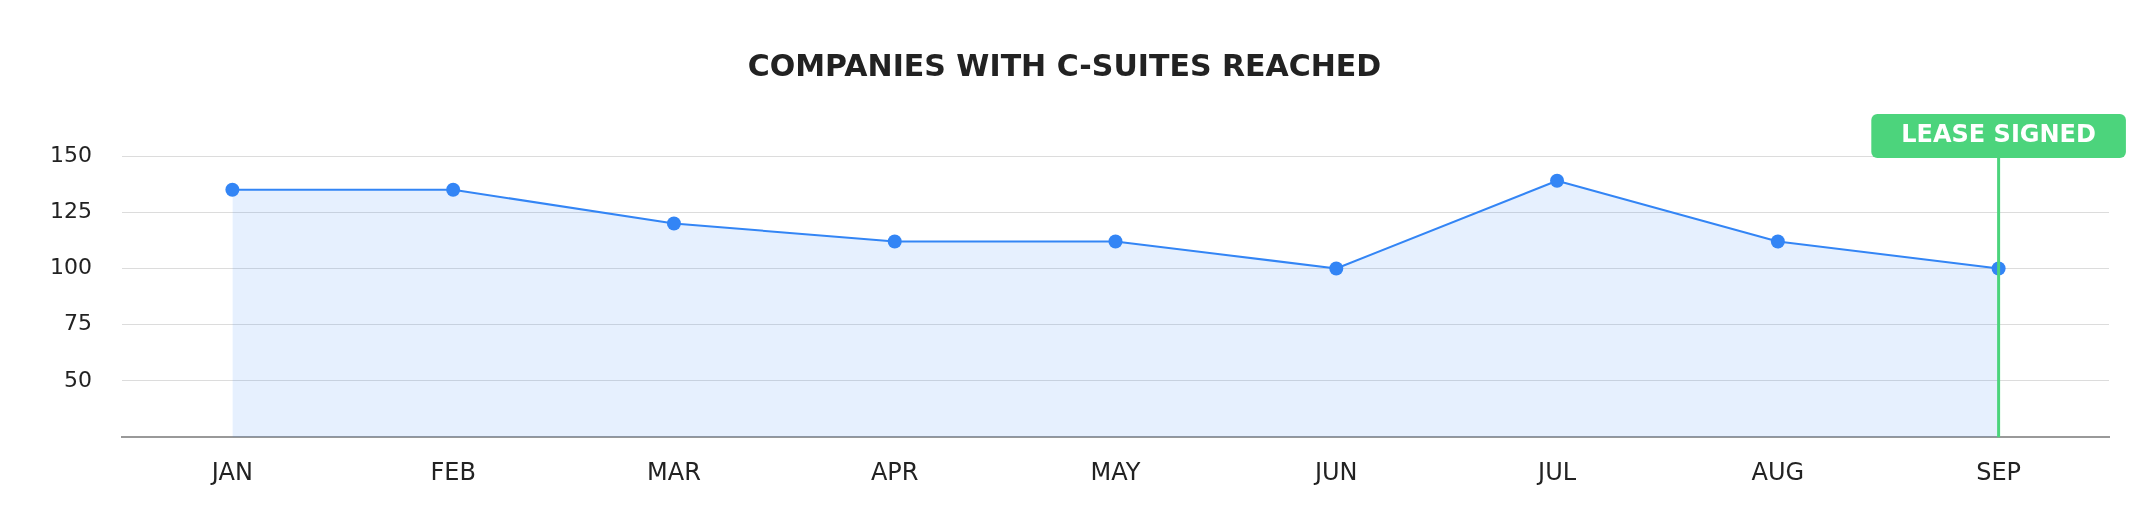  Describe the element at coordinates (77, 379) in the screenshot. I see `y-tick-label: 50` at that location.